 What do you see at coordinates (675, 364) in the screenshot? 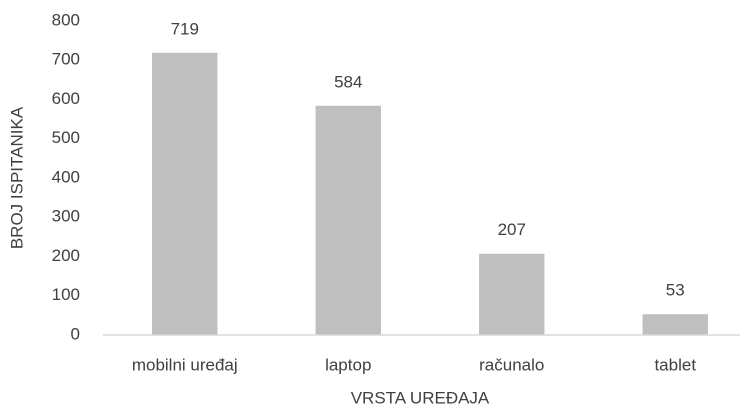
I see `x-tick-label: tablet` at bounding box center [675, 364].